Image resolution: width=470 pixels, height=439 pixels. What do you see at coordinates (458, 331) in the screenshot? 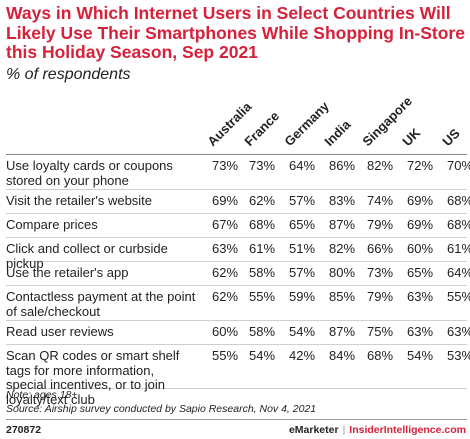
I see `table-cell-us: 63%` at bounding box center [458, 331].